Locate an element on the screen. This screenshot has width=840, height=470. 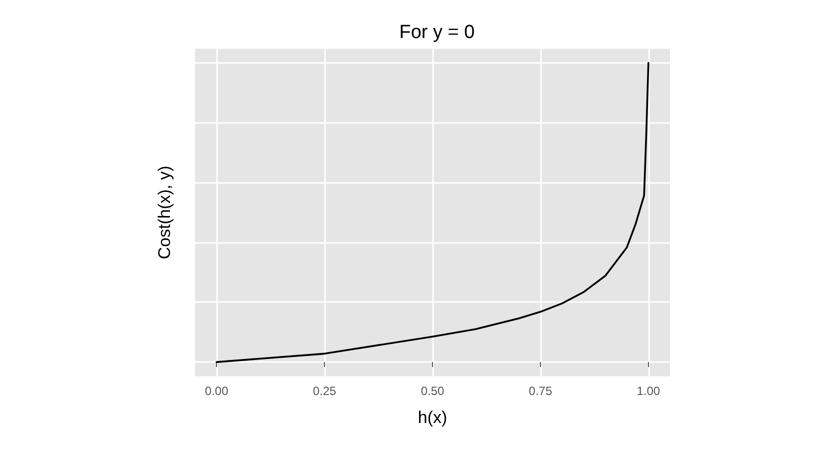
x-tick-label: 1.00 is located at coordinates (648, 391).